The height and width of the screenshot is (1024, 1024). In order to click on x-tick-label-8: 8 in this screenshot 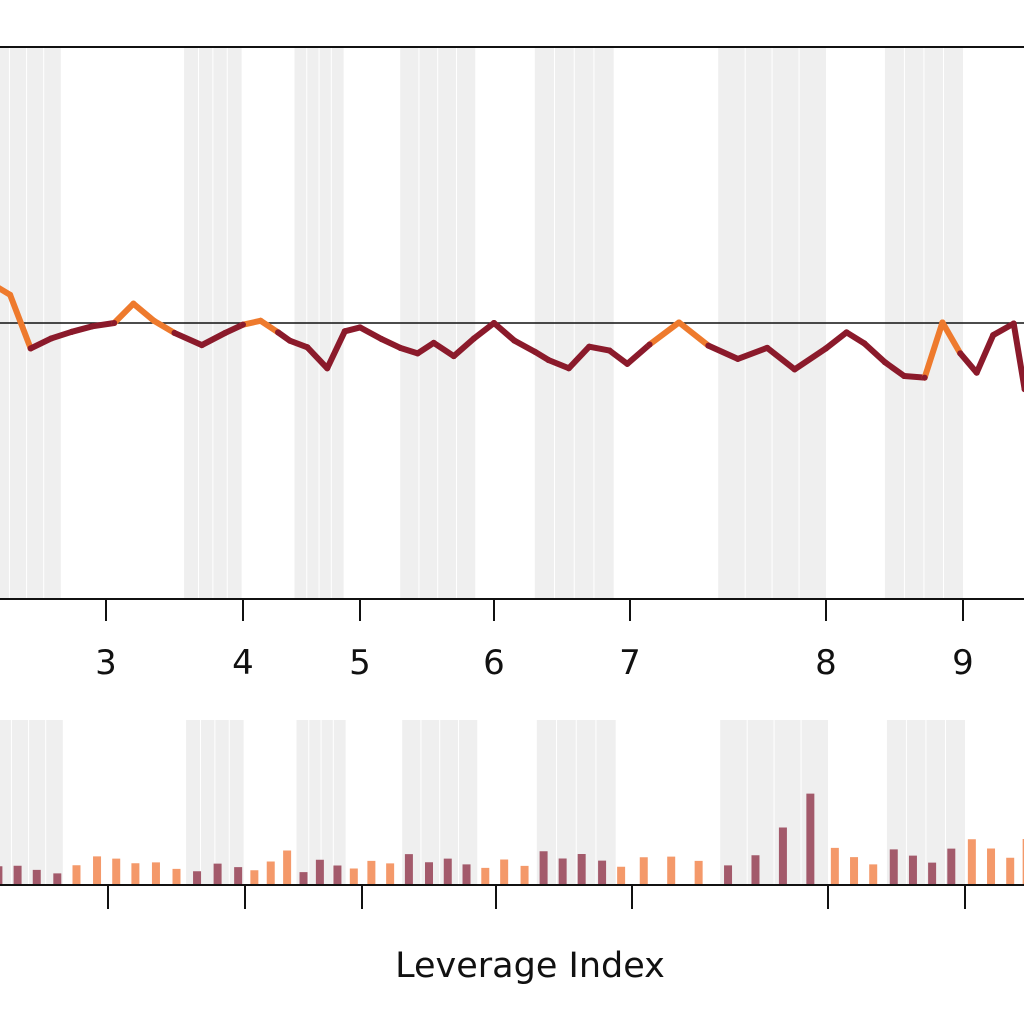, I will do `click(826, 663)`.